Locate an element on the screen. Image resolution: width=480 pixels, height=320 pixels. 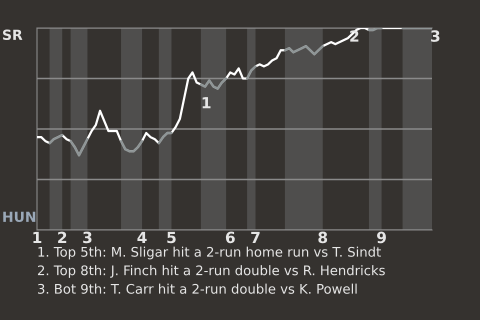
x-tick-label: 6 is located at coordinates (230, 238).